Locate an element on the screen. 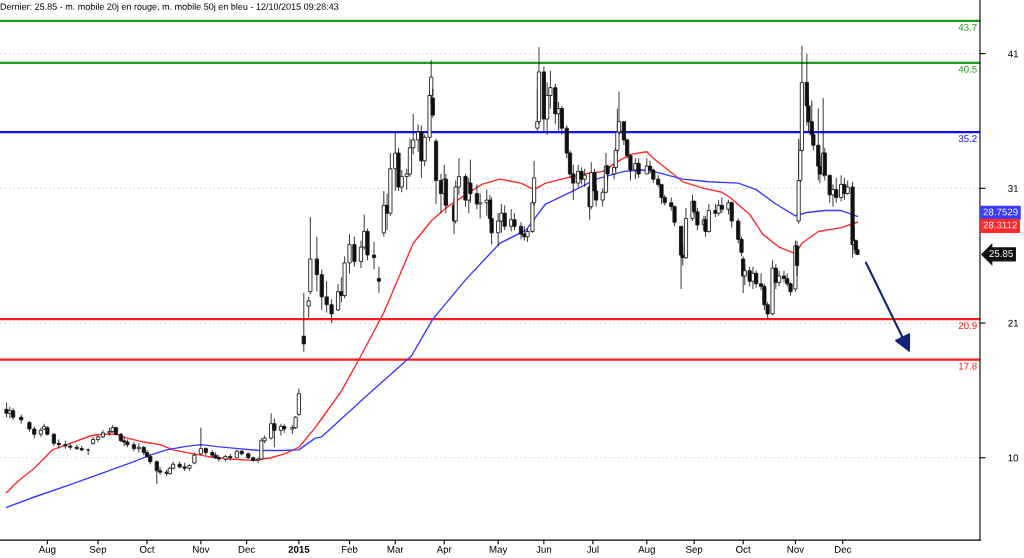 The width and height of the screenshot is (1024, 558). y-tick-label: 21 is located at coordinates (1013, 323).